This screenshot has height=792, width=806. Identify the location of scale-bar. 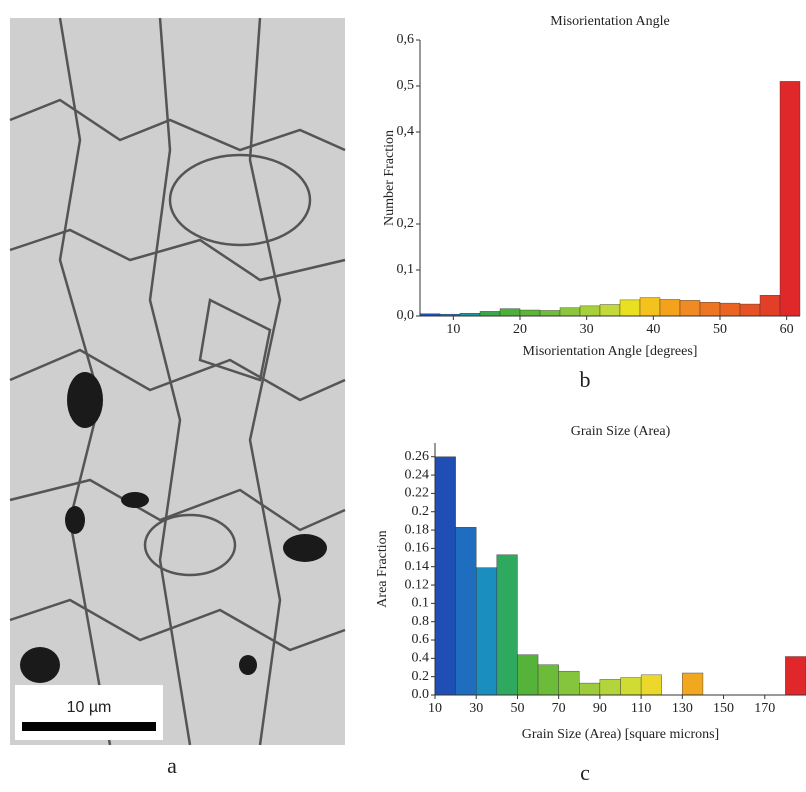
(89, 726).